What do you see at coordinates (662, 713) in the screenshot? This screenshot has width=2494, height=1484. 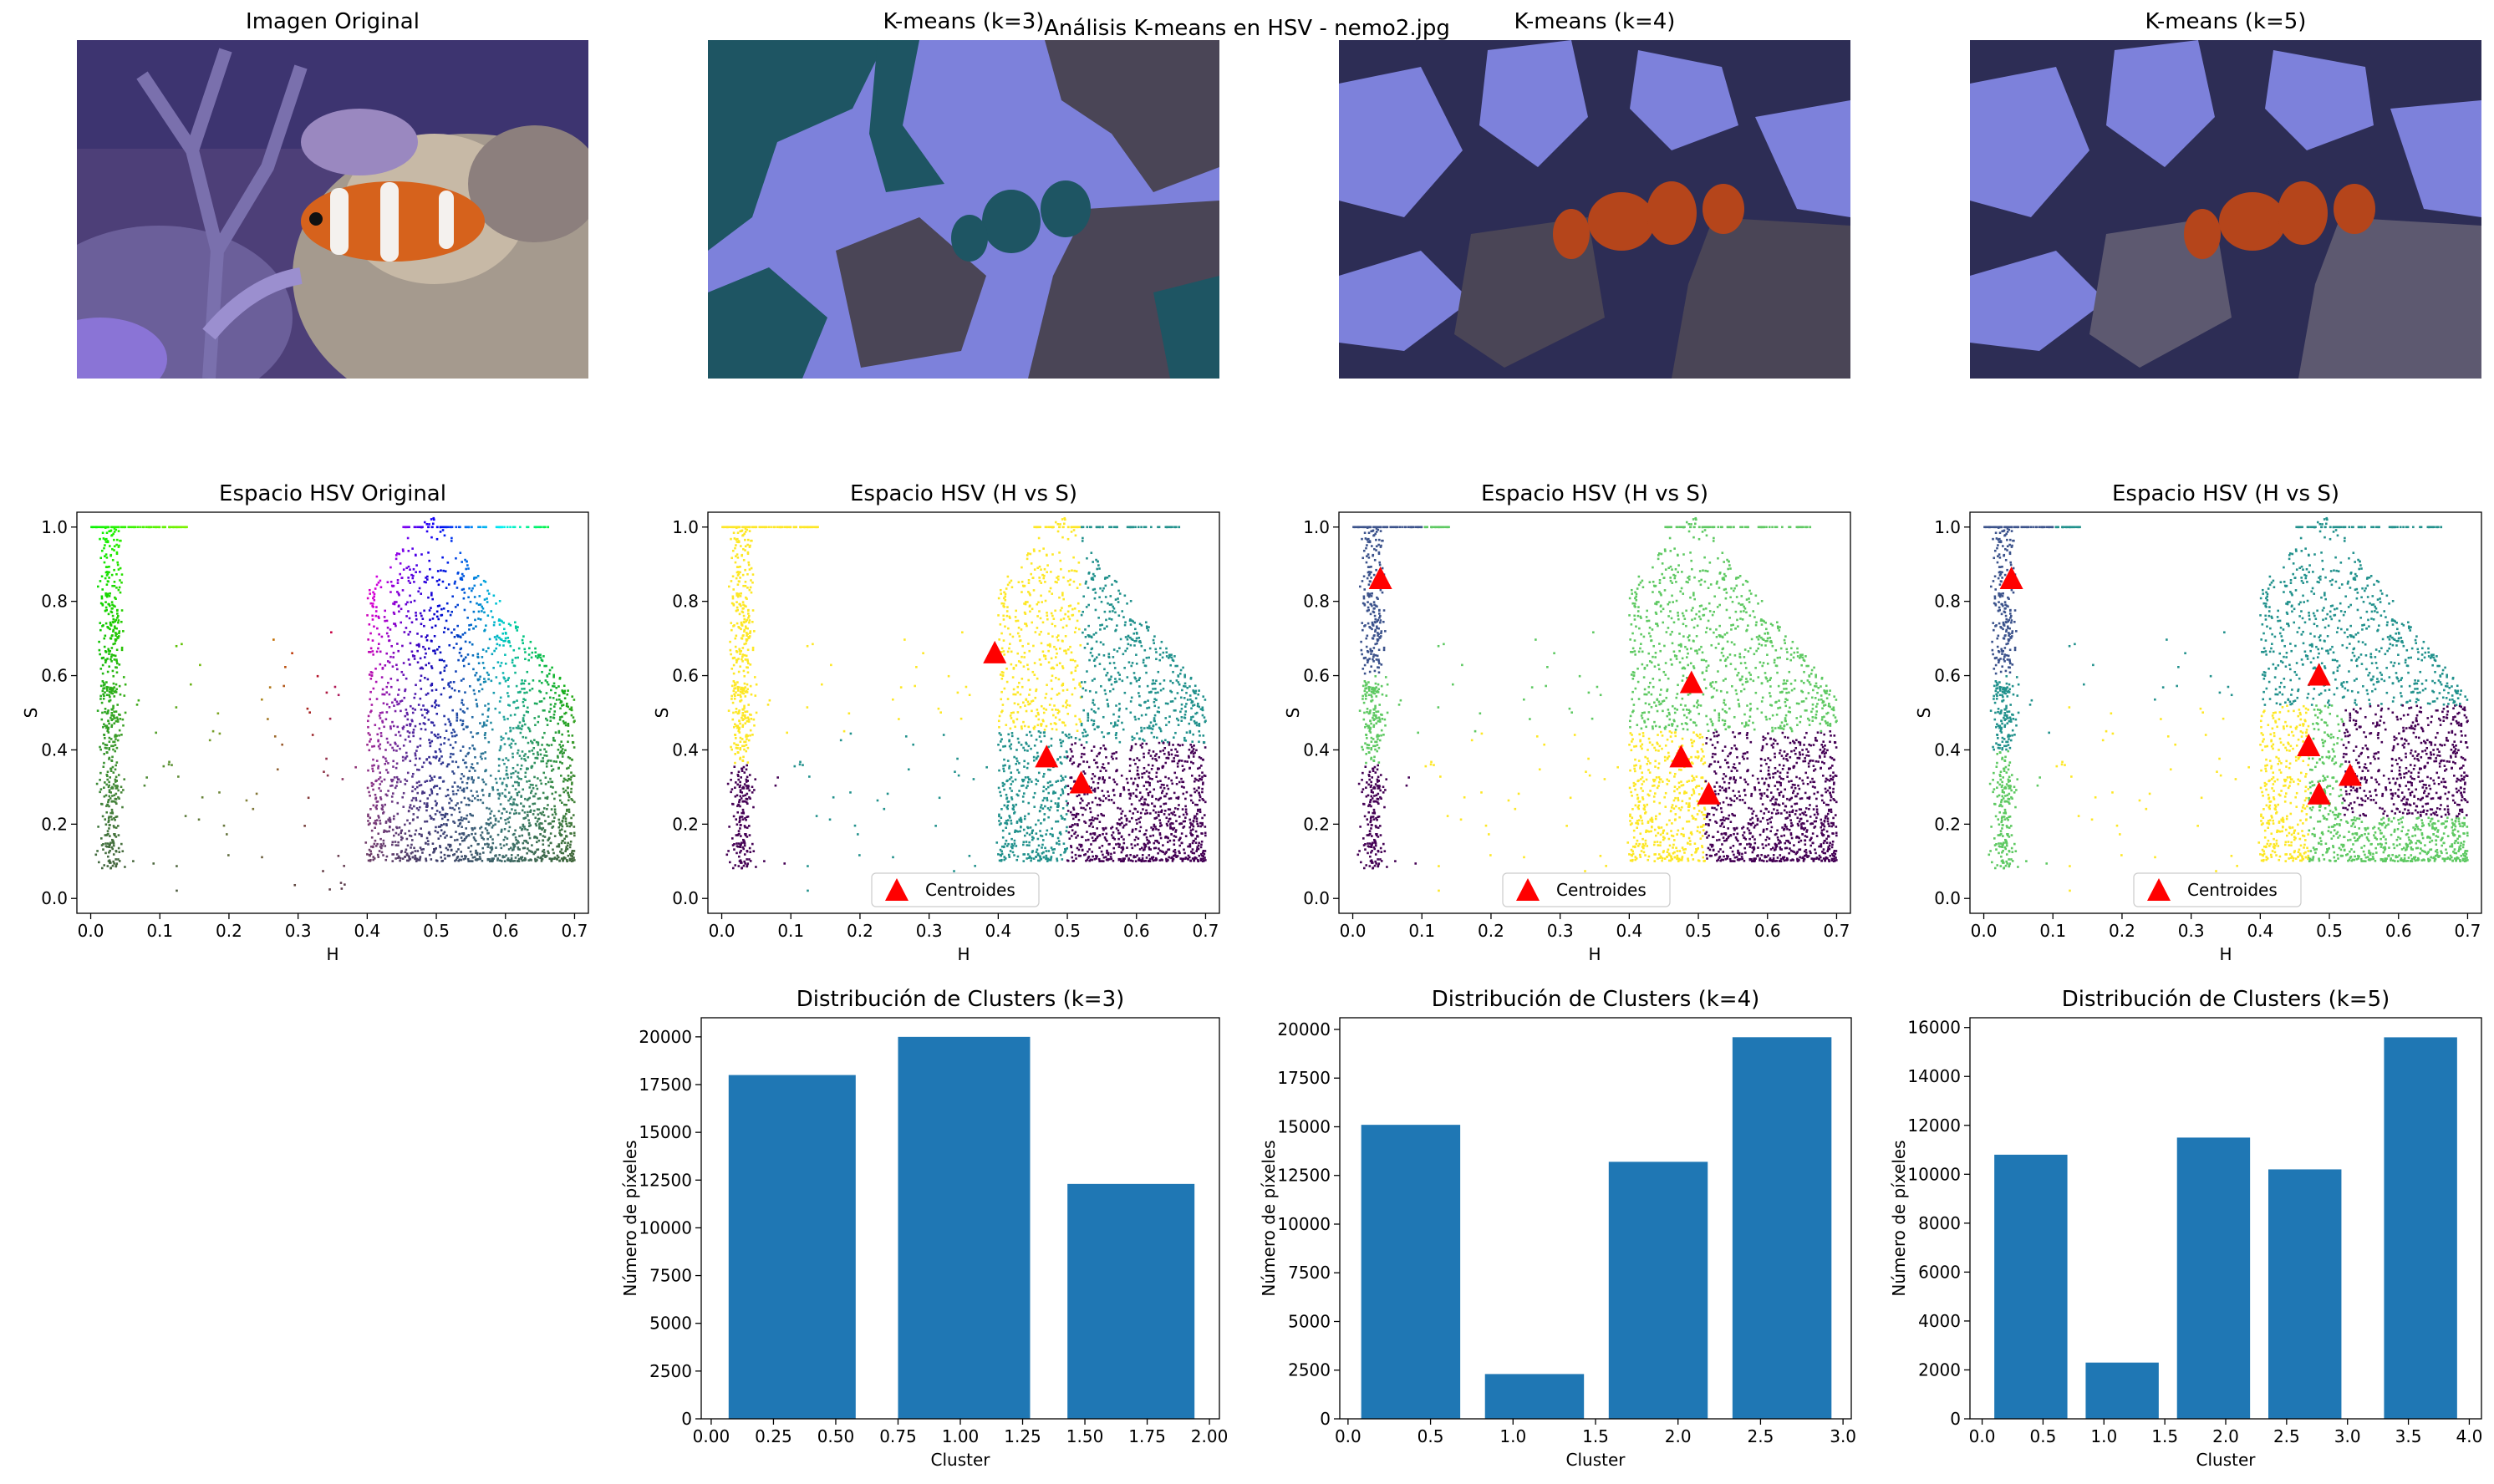 I see `y-axis-label: S` at bounding box center [662, 713].